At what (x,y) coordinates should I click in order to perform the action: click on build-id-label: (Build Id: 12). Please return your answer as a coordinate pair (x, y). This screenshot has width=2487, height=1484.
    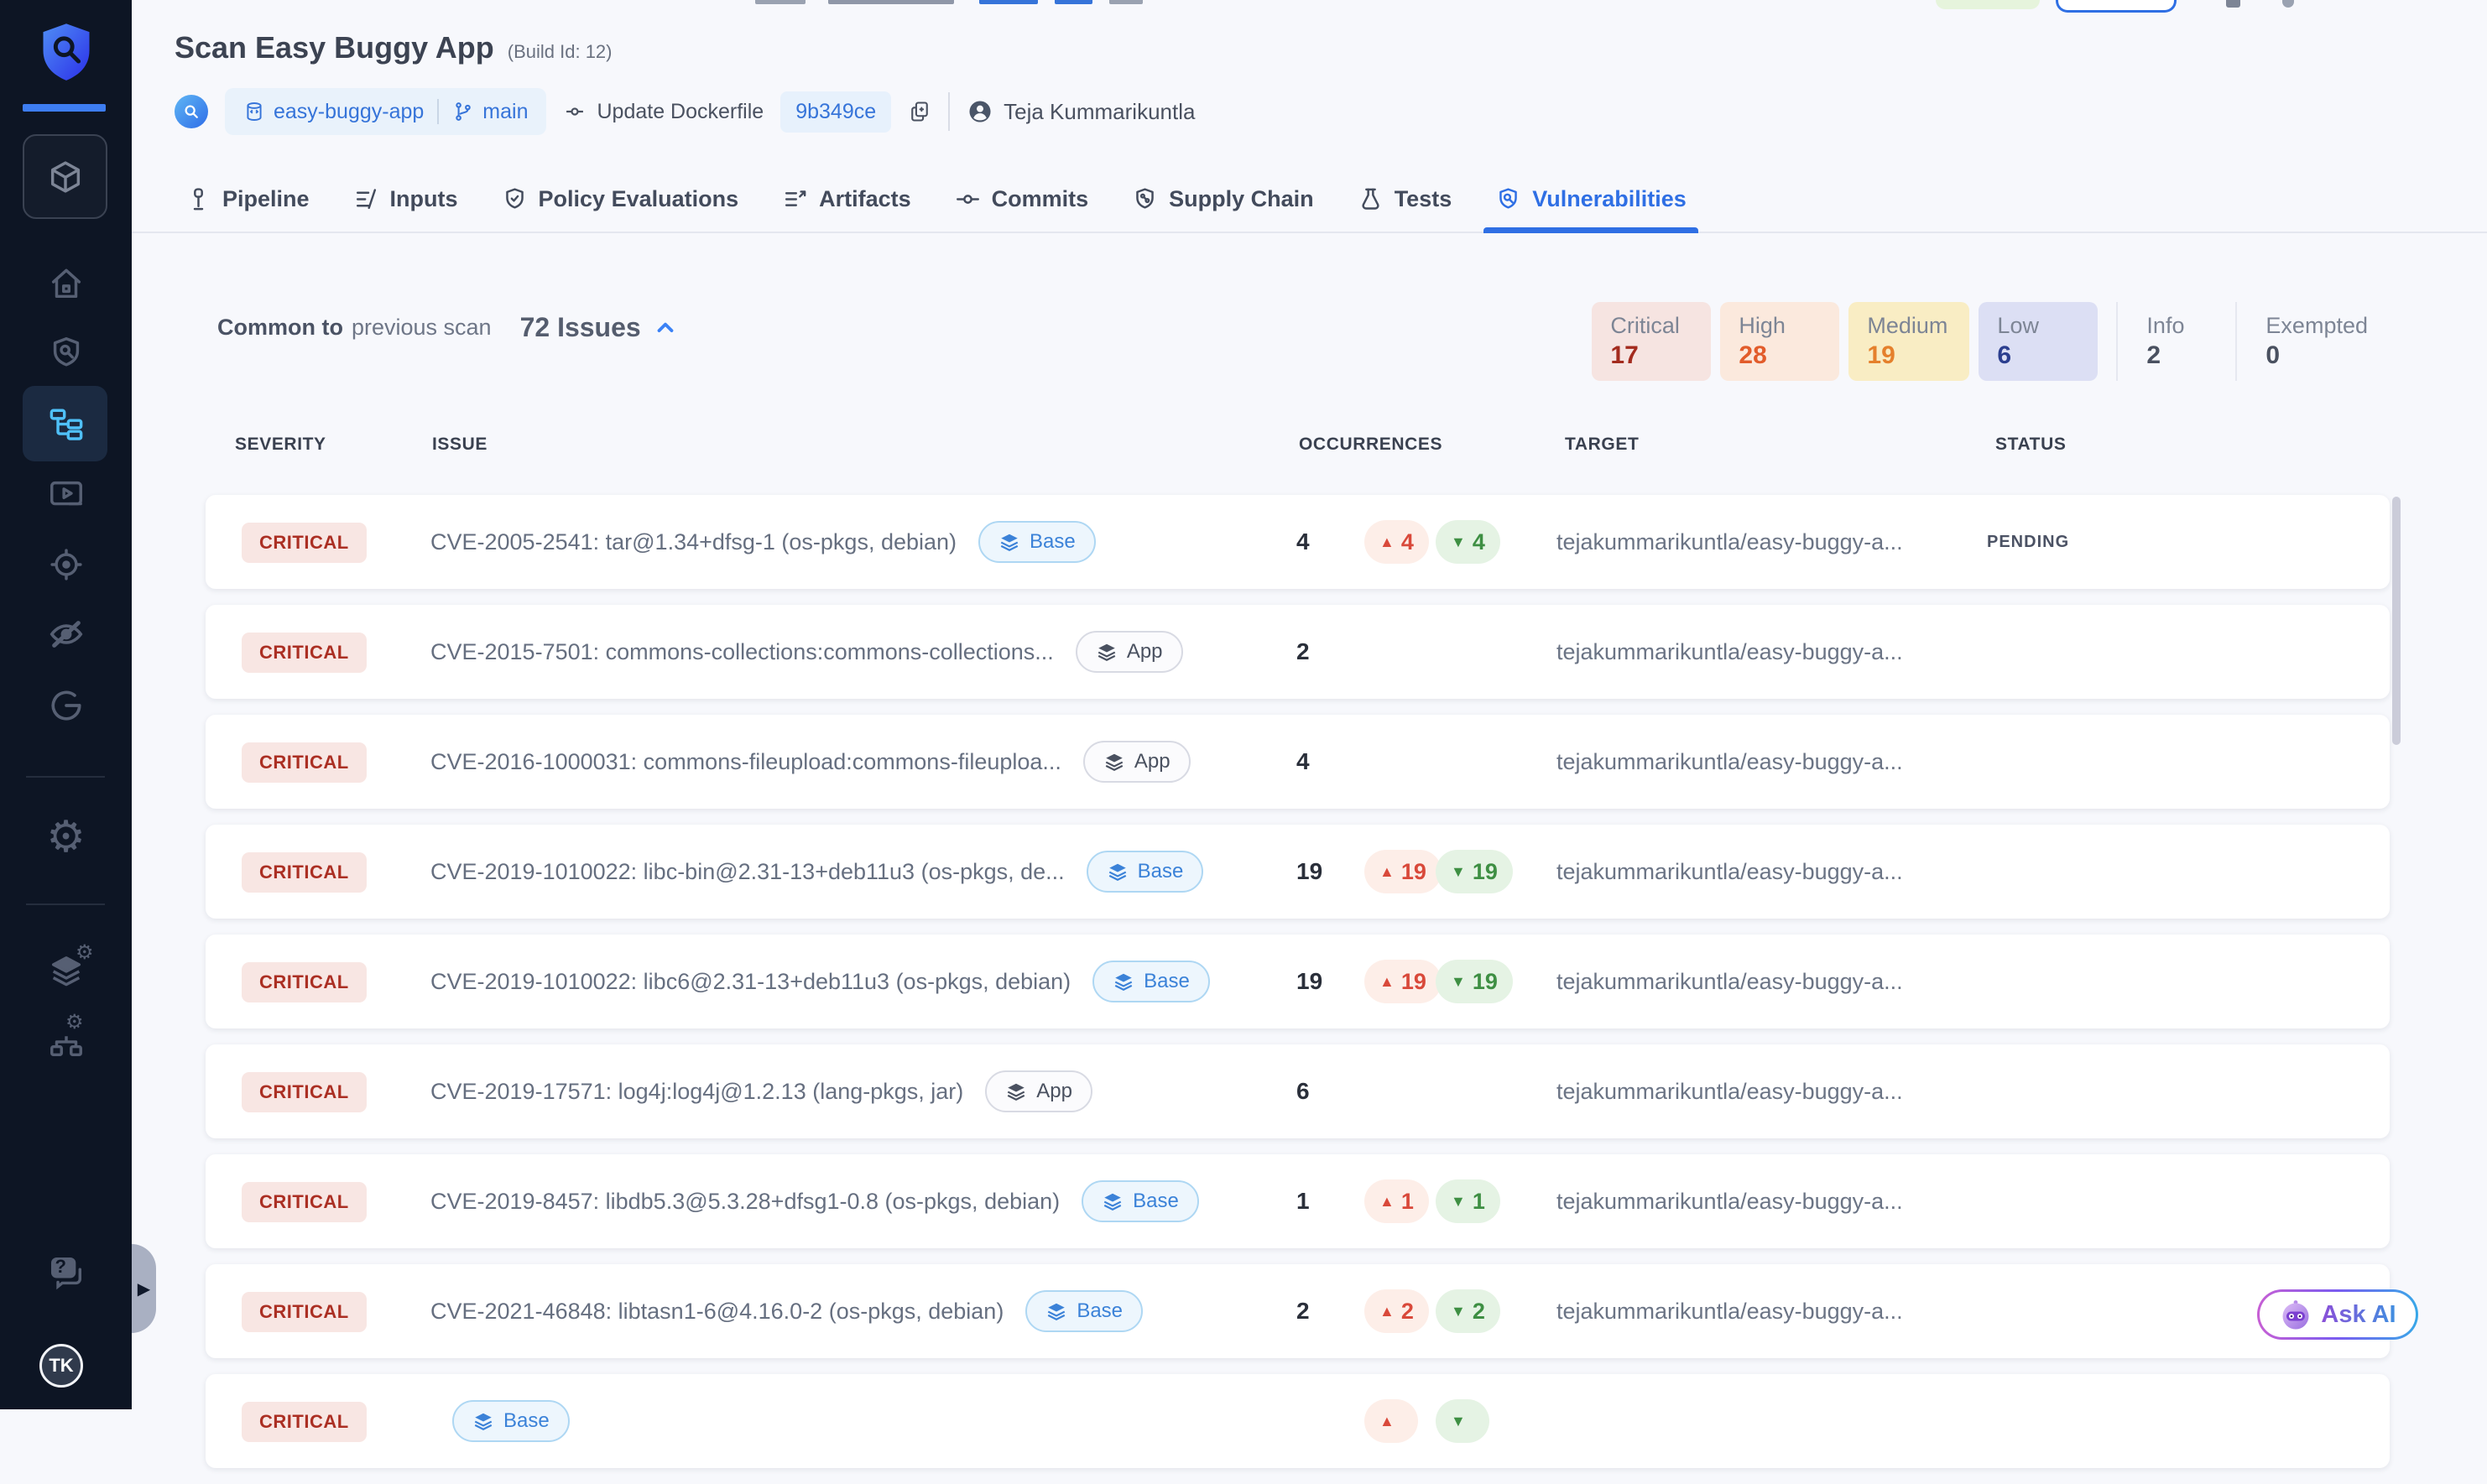
    Looking at the image, I should click on (560, 51).